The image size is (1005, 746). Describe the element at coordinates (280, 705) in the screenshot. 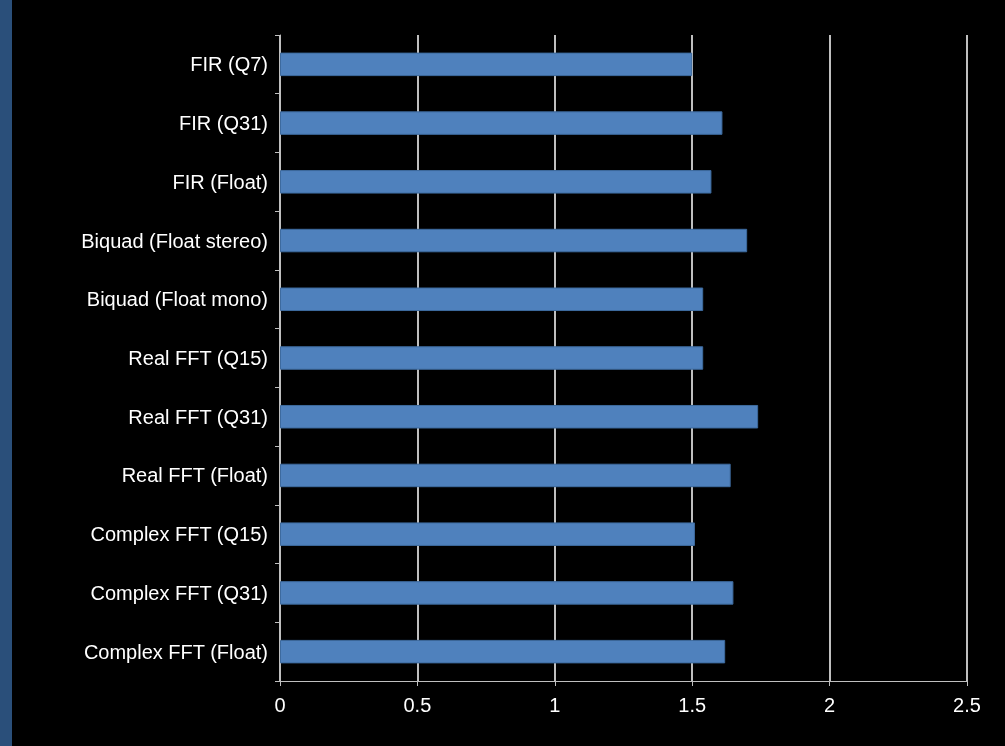

I see `x-tick-label: 0` at that location.